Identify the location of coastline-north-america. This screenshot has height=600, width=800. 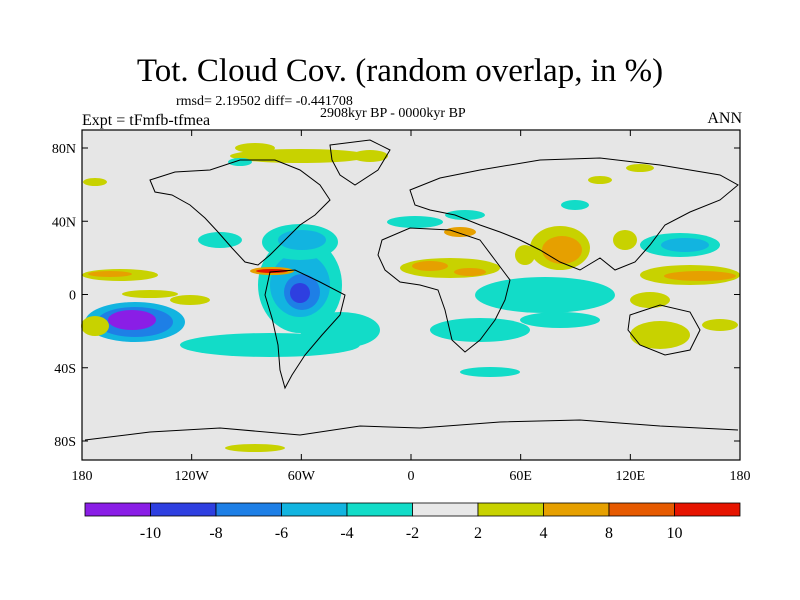
(240, 212).